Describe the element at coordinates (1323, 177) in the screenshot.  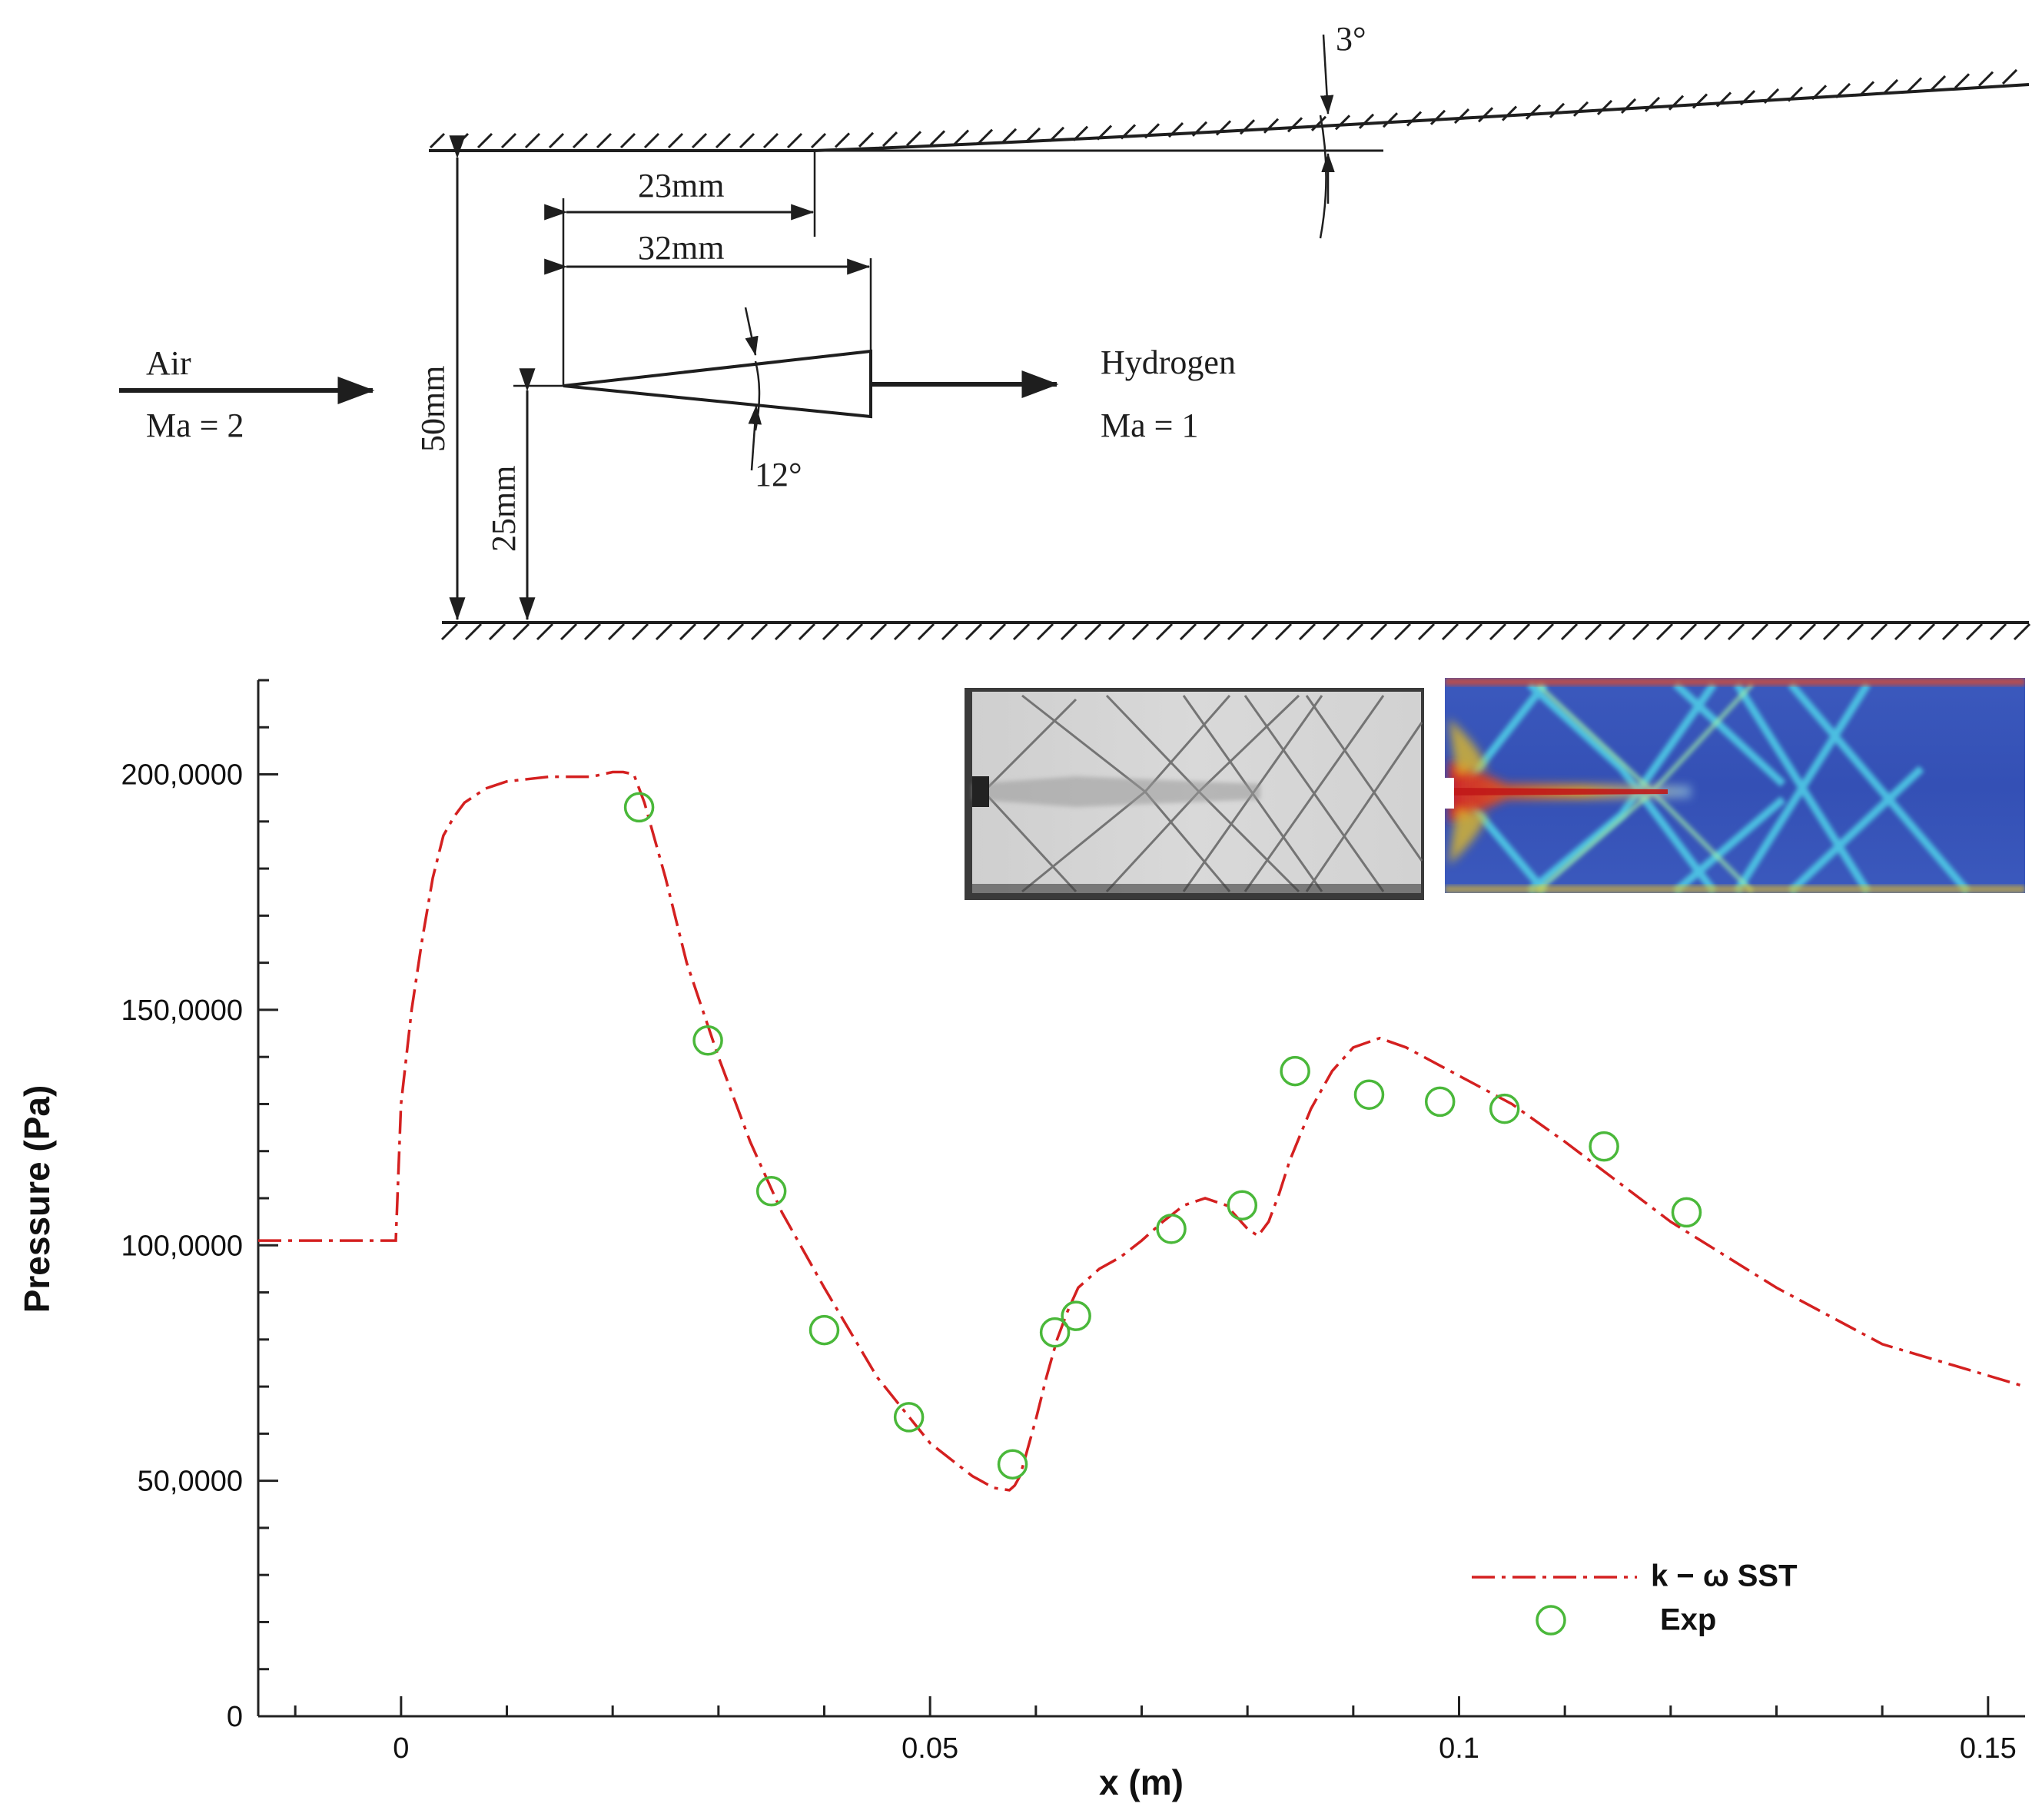
I see `angle-3-arc` at that location.